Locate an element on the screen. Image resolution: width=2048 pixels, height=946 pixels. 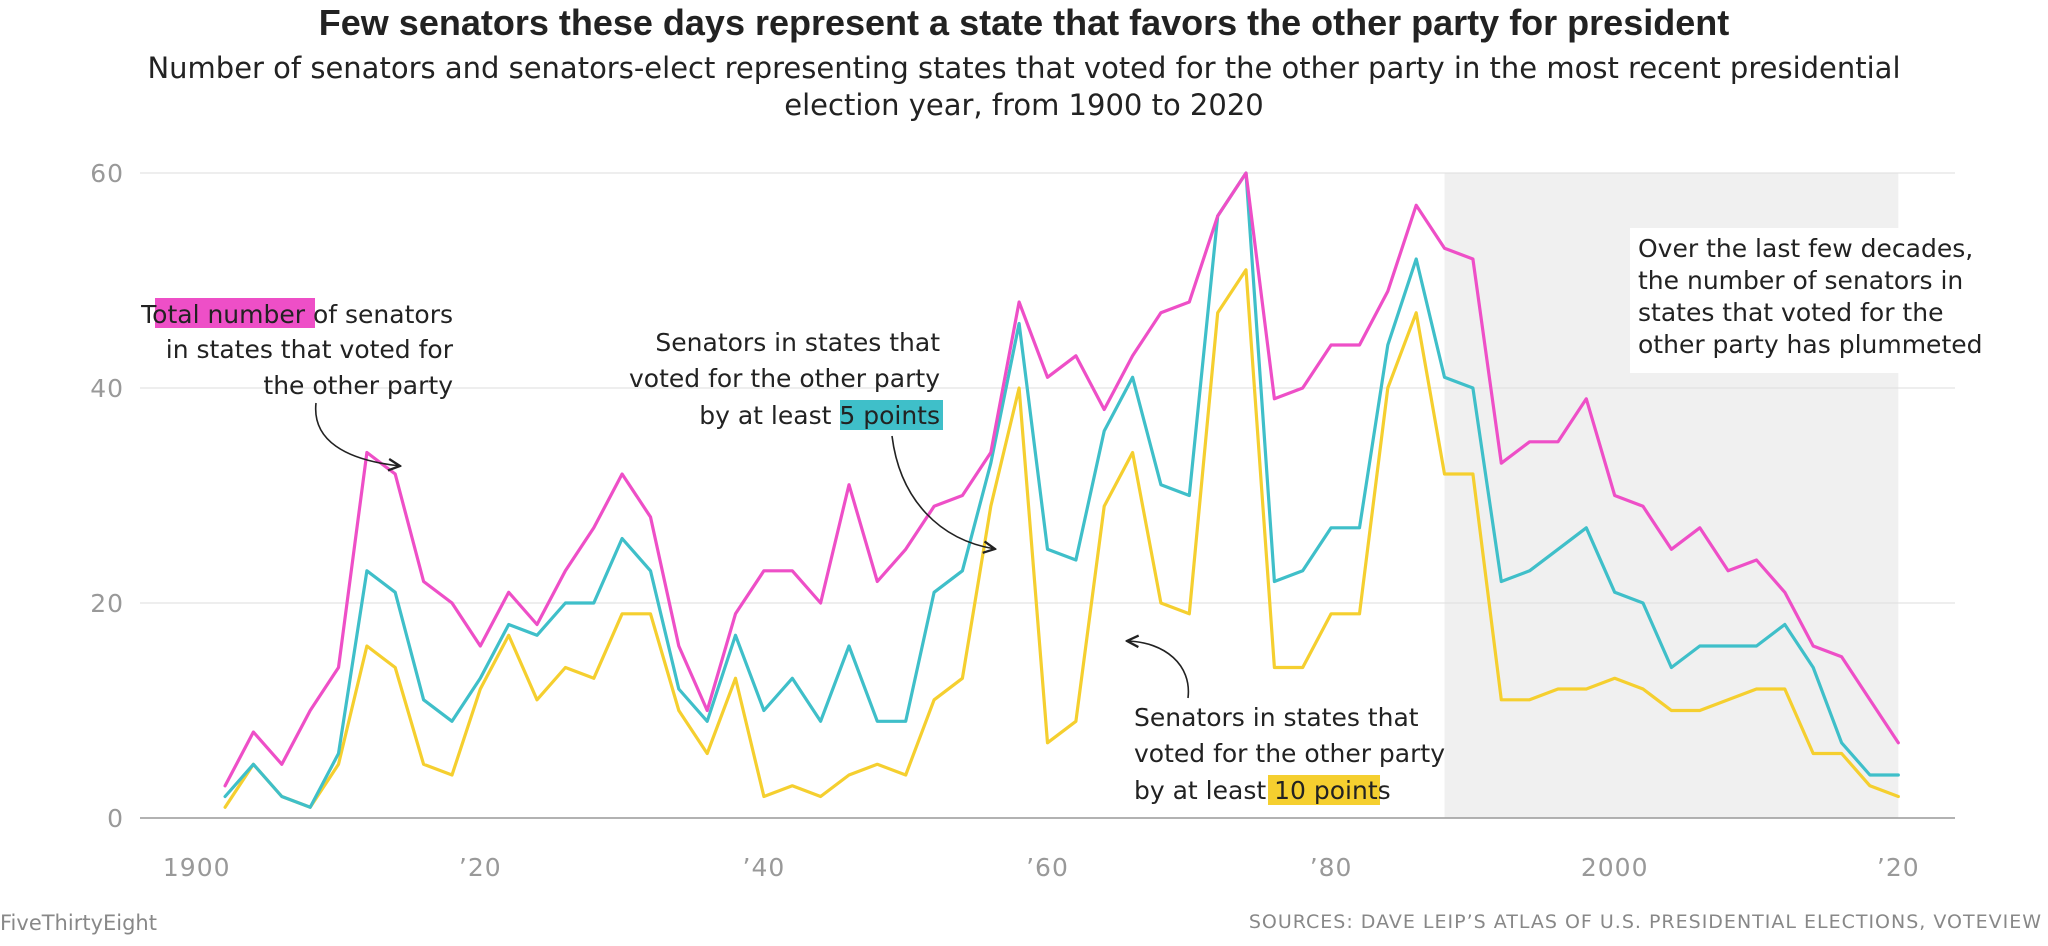
brand-logo: FiveThirtyEight is located at coordinates (78, 923).